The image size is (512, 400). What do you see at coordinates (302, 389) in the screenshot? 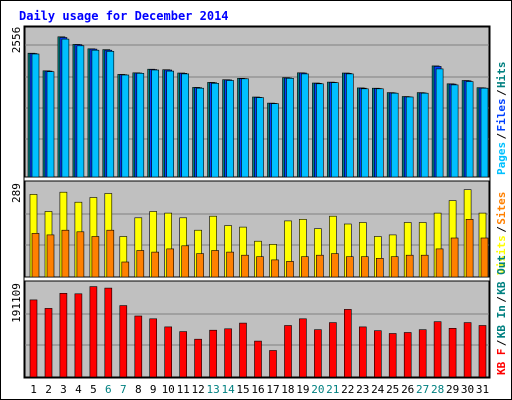
I see `x-tick-day-19: 19` at bounding box center [302, 389].